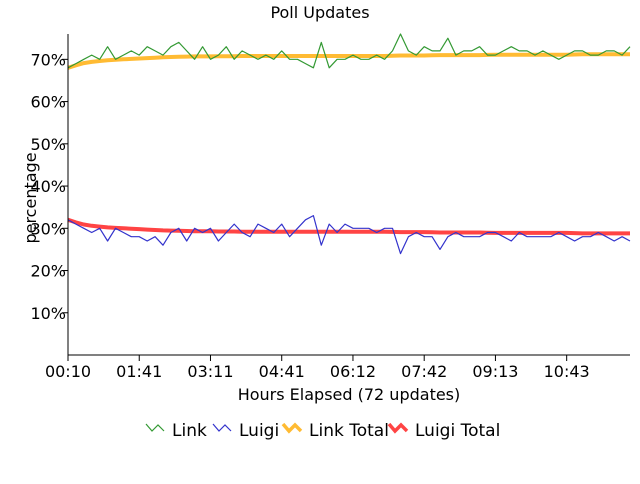  I want to click on series-line-link, so click(349, 51).